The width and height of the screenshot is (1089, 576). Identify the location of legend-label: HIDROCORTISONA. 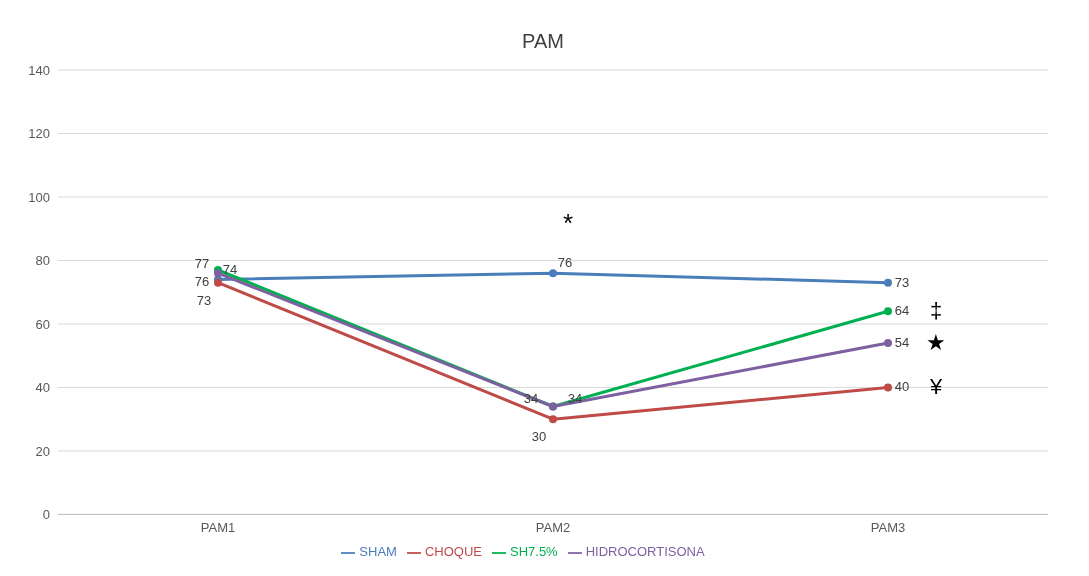
(645, 552).